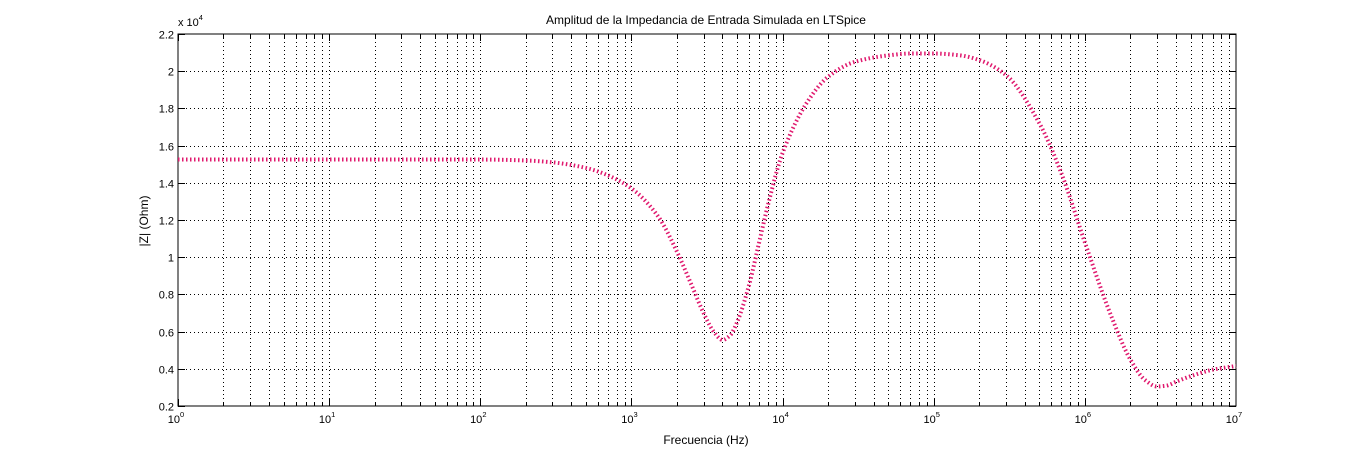  I want to click on x-tick-label: 10⁴, so click(780, 418).